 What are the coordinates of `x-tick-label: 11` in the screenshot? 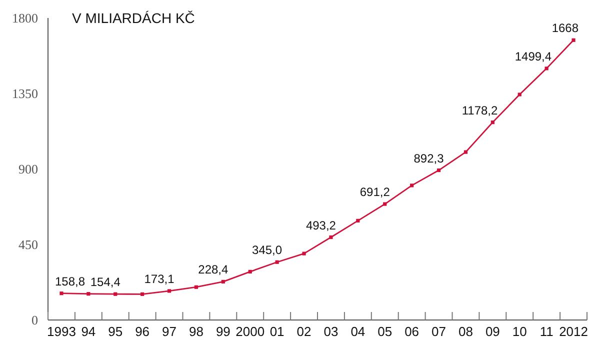 It's located at (547, 331).